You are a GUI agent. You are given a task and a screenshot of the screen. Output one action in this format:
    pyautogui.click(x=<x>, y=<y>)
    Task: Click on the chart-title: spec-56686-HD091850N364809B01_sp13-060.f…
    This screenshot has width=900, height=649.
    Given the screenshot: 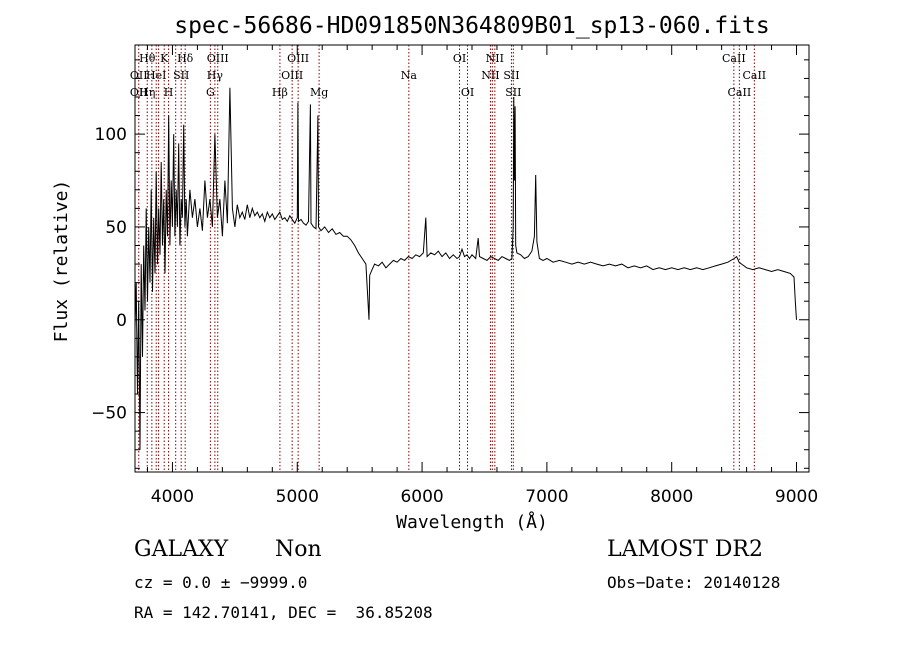 What is the action you would take?
    pyautogui.click(x=471, y=26)
    